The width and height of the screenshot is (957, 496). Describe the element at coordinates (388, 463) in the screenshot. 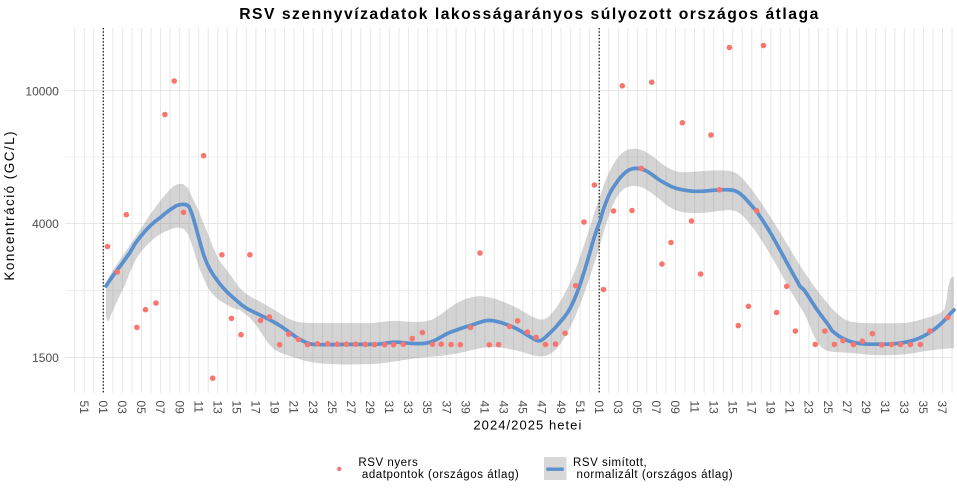

I see `svg-text: RSV nyers` at that location.